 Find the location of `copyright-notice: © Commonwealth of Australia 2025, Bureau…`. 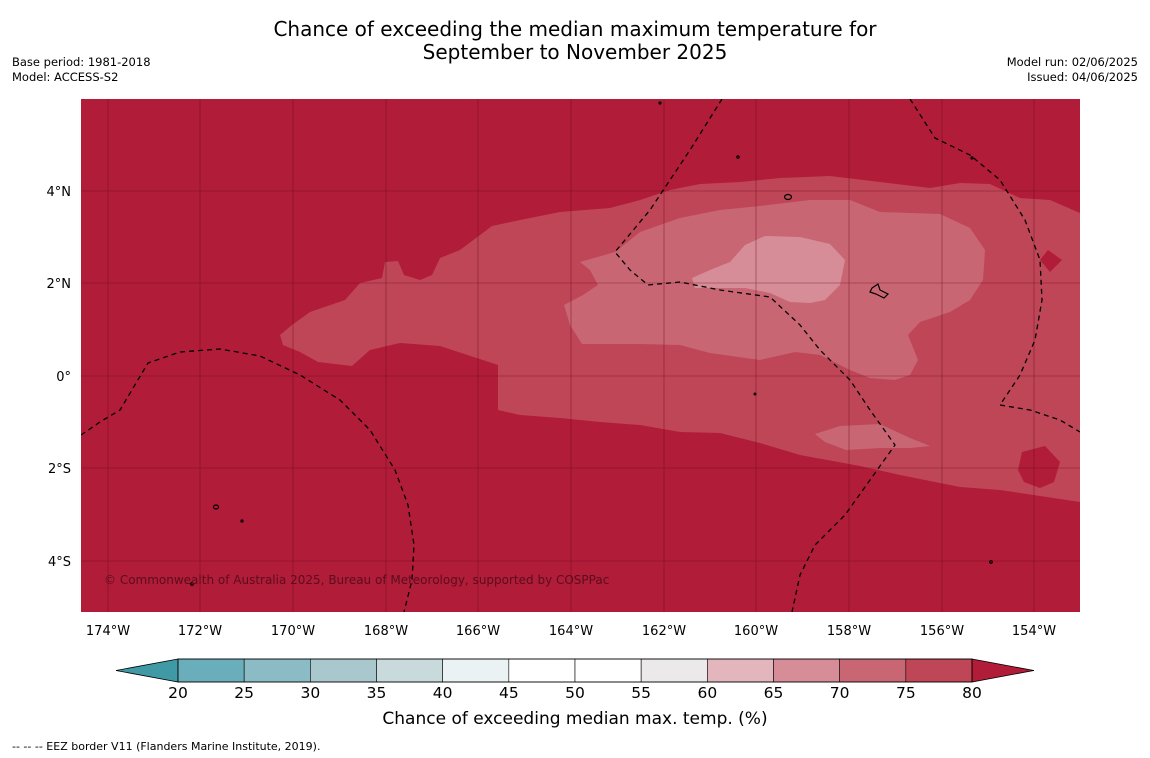

copyright-notice: © Commonwealth of Australia 2025, Bureau… is located at coordinates (356, 580).